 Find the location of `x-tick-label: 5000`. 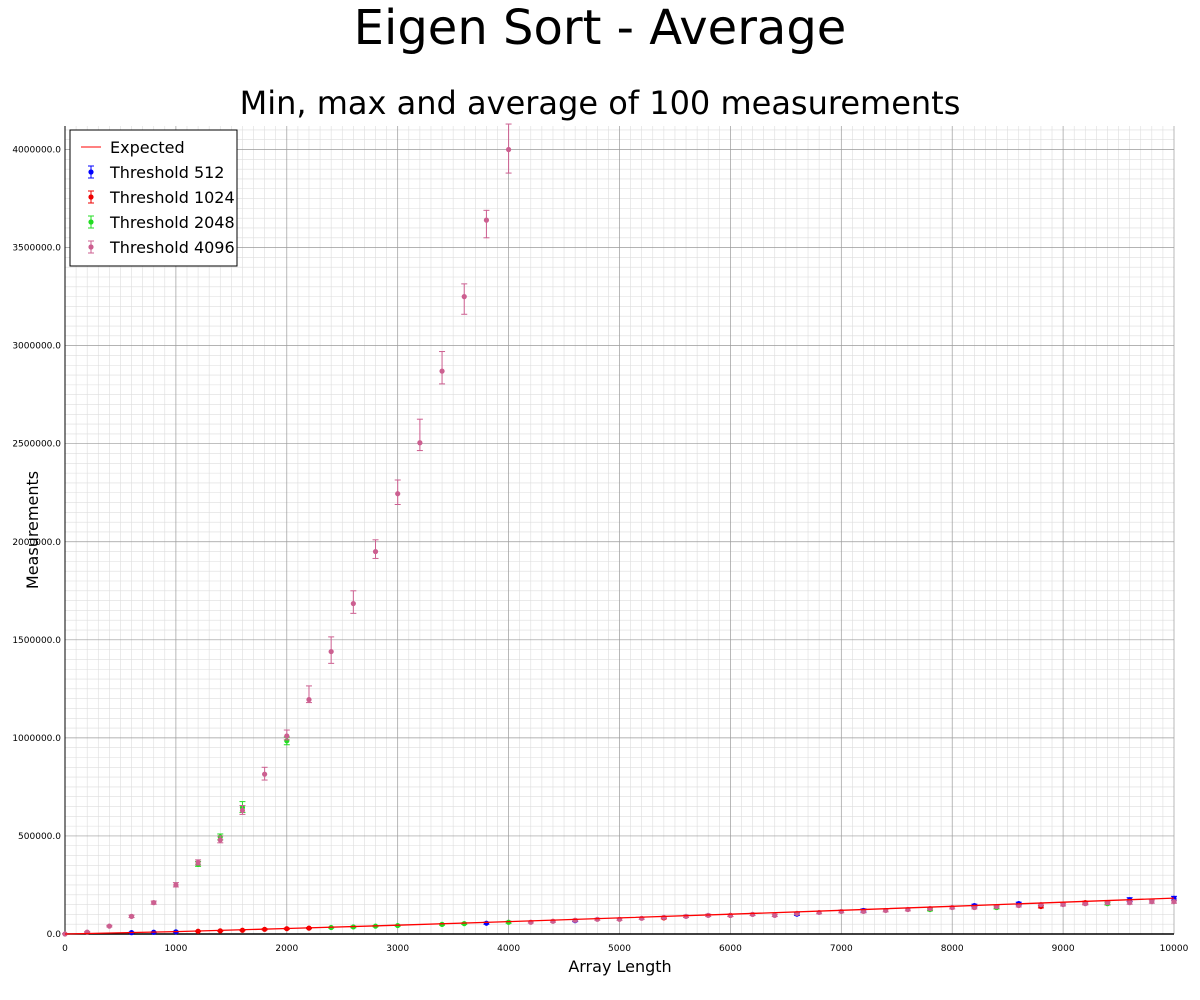

x-tick-label: 5000 is located at coordinates (619, 949).